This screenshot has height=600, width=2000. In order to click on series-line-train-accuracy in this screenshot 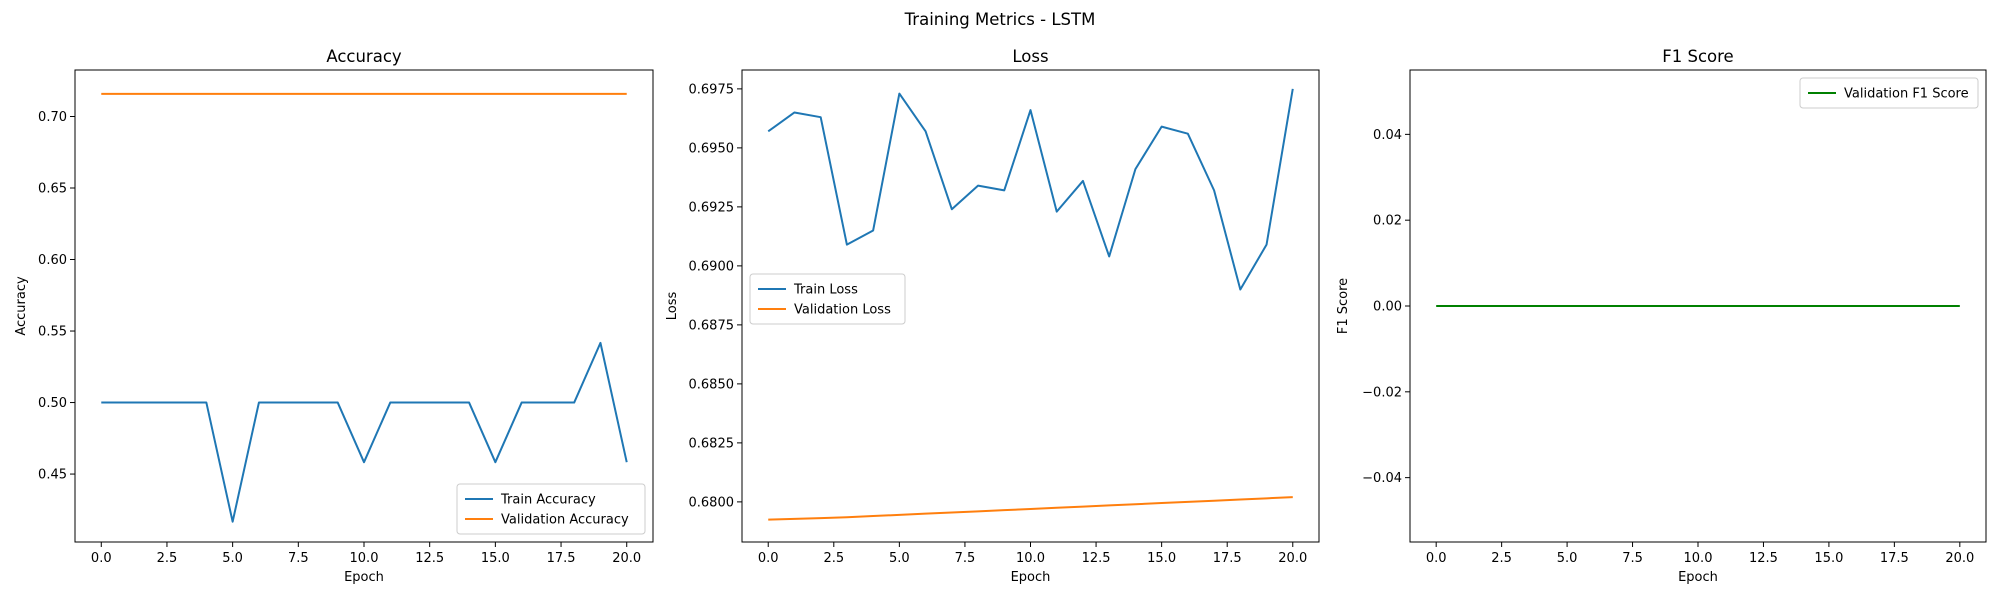, I will do `click(364, 432)`.